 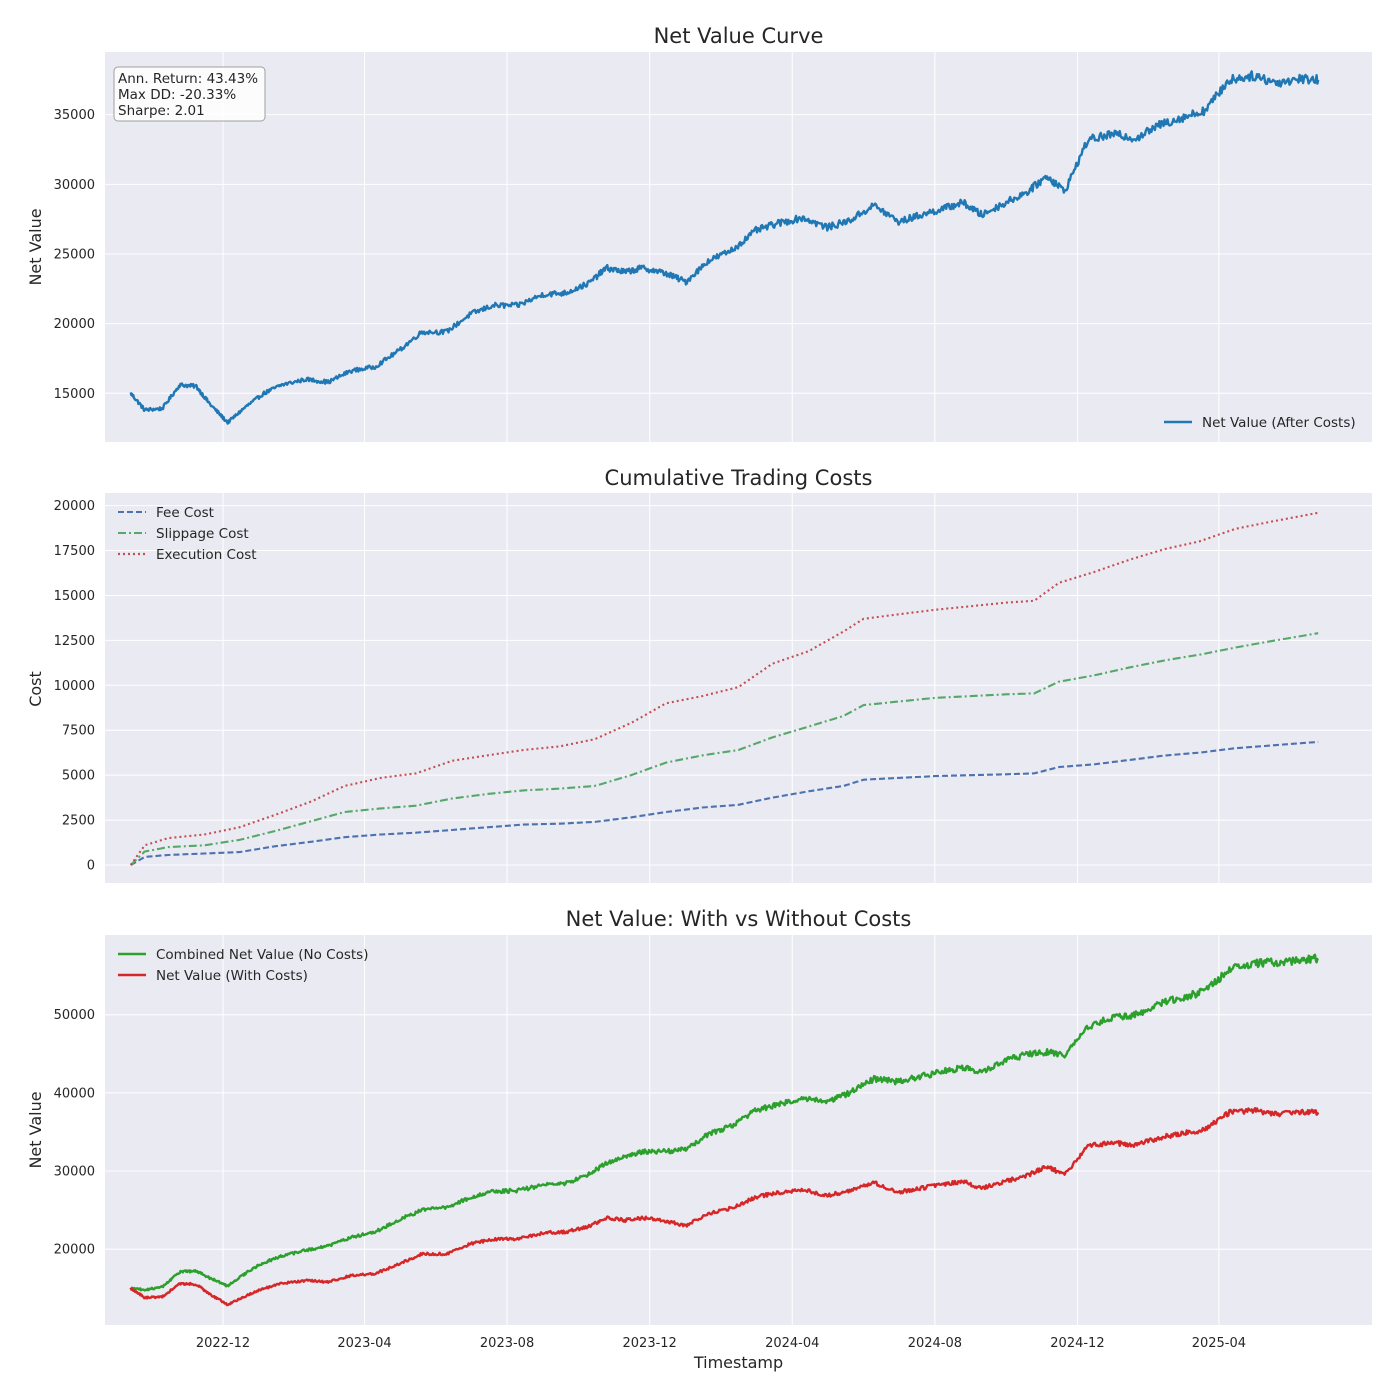 What do you see at coordinates (74, 551) in the screenshot?
I see `y-tick-label: 17500` at bounding box center [74, 551].